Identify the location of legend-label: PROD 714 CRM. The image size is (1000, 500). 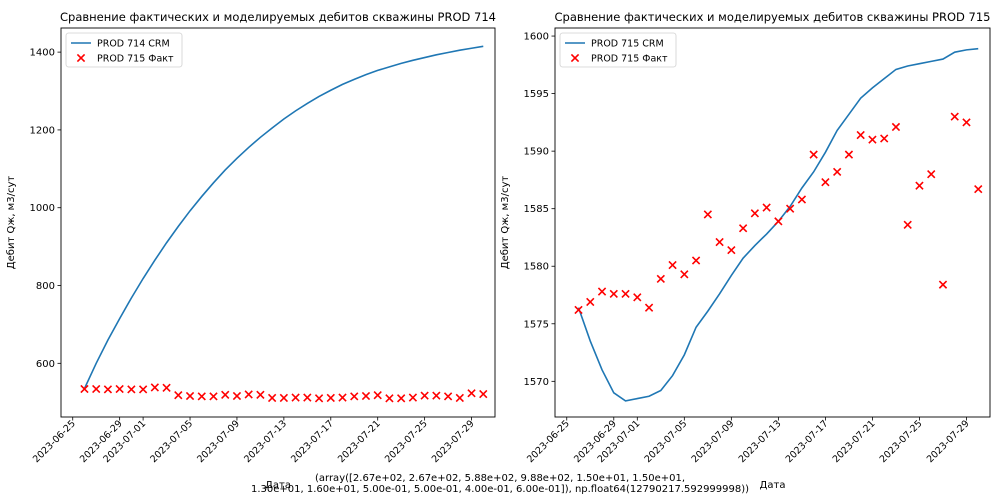
(133, 44).